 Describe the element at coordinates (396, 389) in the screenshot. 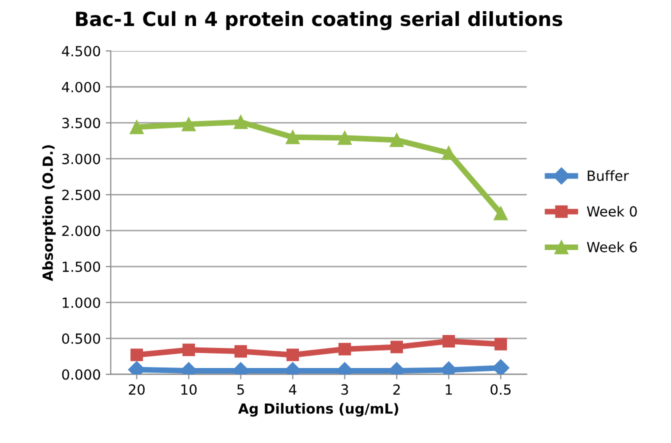

I see `x-tick-label: 2` at that location.